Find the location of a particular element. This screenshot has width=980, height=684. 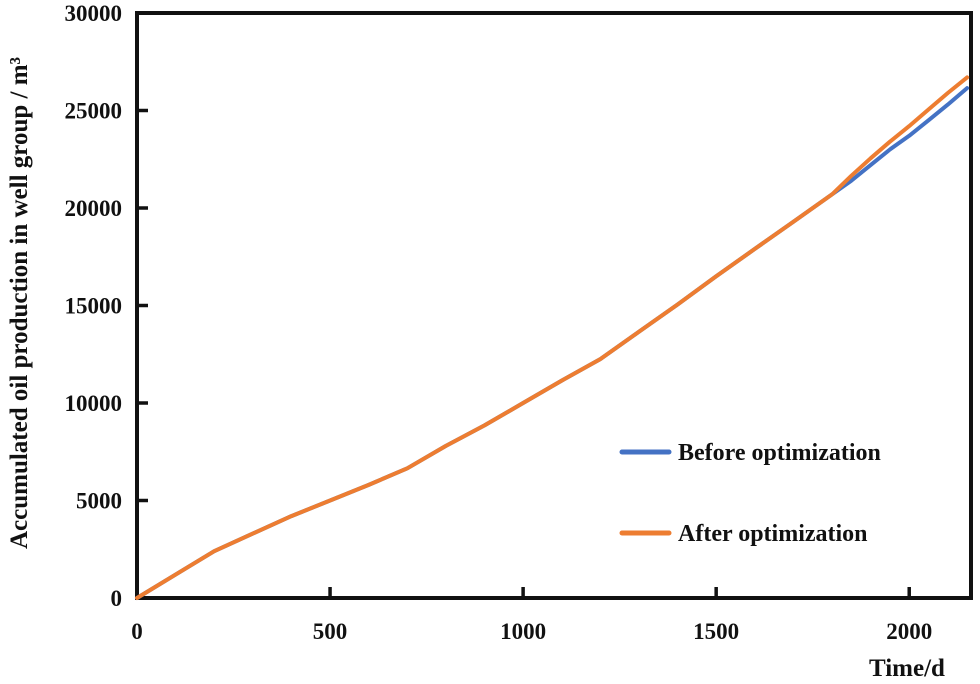

y-tick-label: 30000 is located at coordinates (94, 13).